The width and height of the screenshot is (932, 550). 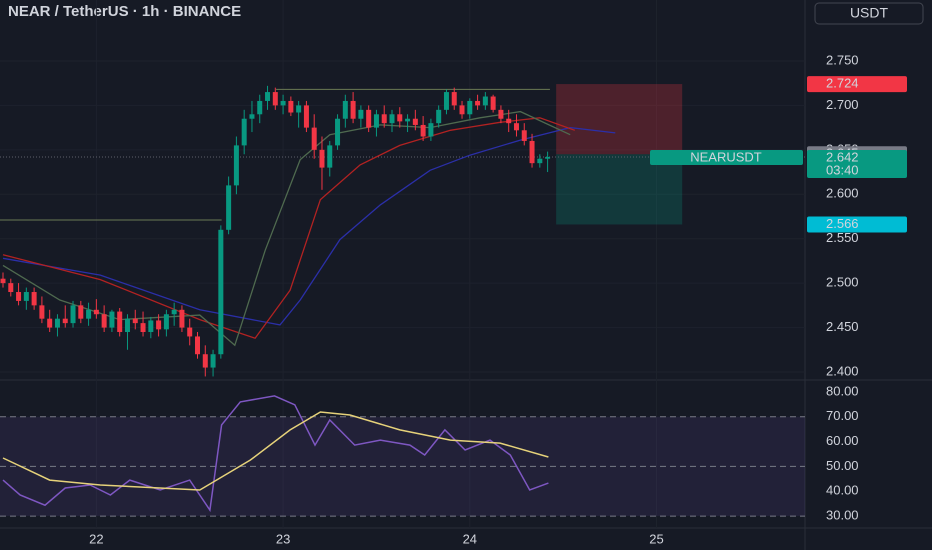 I want to click on x-tick-label: 25, so click(x=656, y=538).